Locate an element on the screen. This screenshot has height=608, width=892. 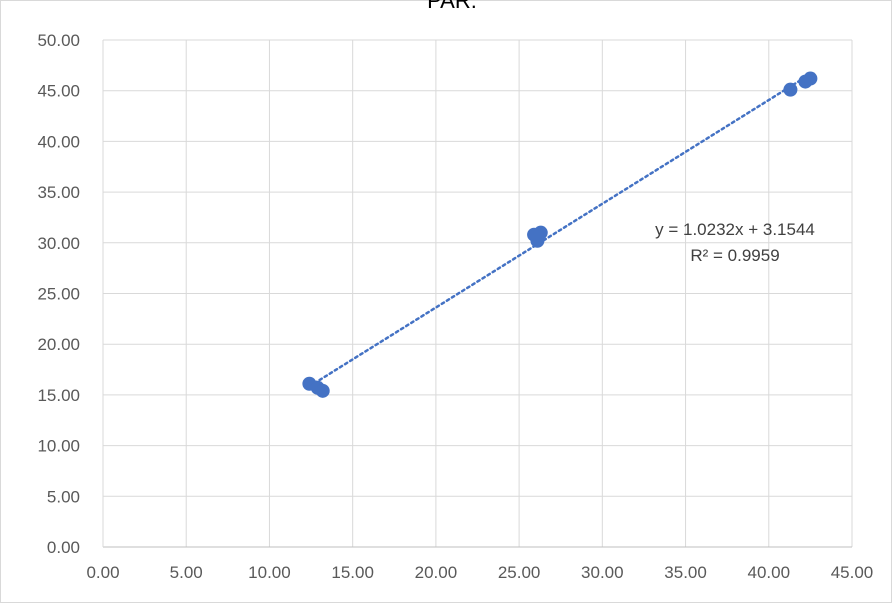
x-tick-label: 40.00 is located at coordinates (769, 572).